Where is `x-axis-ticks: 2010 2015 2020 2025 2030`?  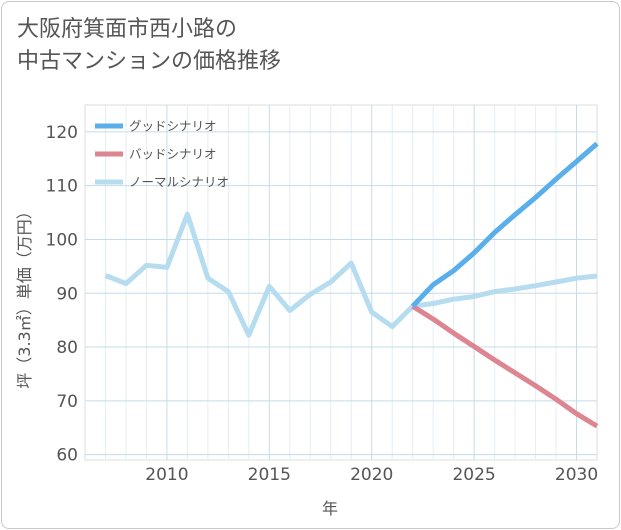 x-axis-ticks: 2010 2015 2020 2025 2030 is located at coordinates (371, 475).